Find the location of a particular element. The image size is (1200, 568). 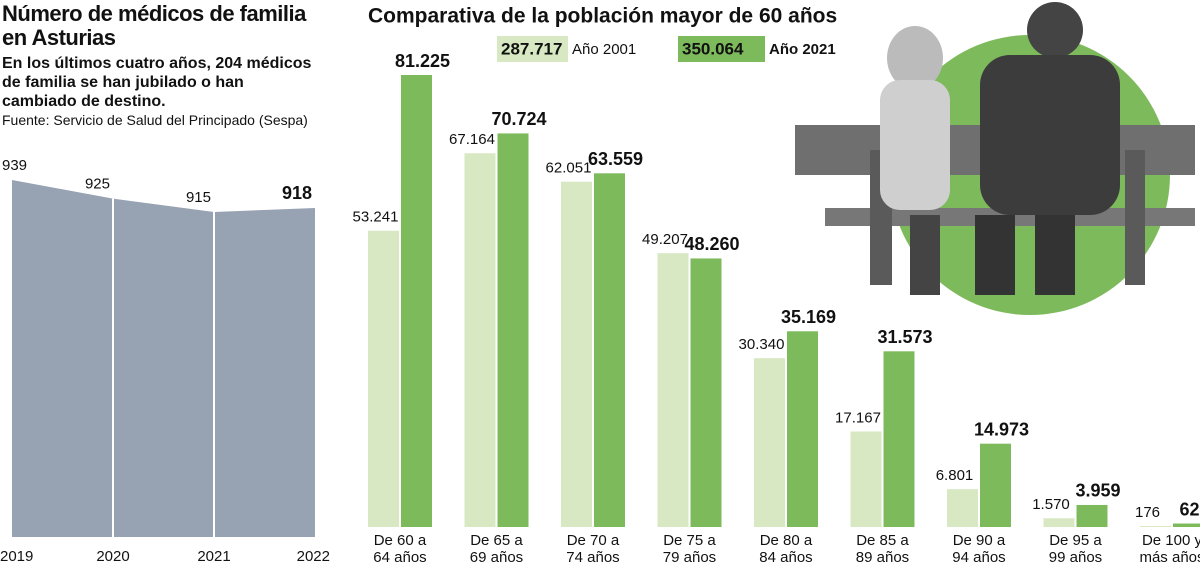

x-tick-label: De 85 a 89 años is located at coordinates (882, 549).